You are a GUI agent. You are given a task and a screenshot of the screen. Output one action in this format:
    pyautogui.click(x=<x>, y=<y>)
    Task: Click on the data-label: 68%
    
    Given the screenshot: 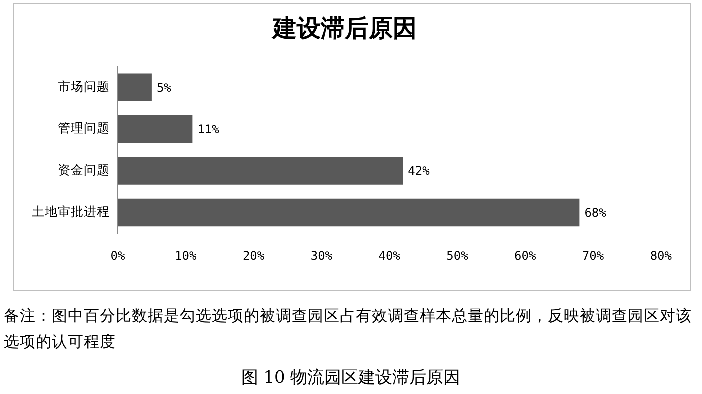 What is the action you would take?
    pyautogui.click(x=596, y=213)
    